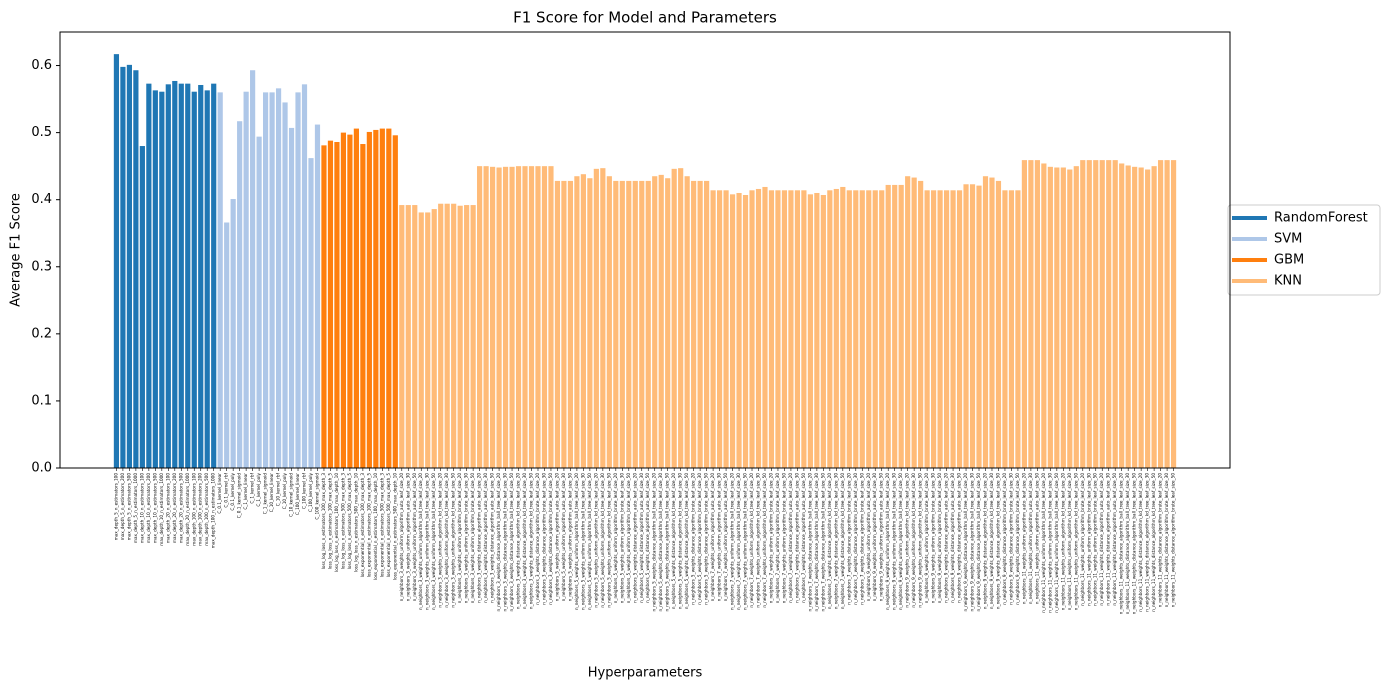 Image resolution: width=1390 pixels, height=690 pixels. I want to click on legend-label: KNN, so click(1288, 281).